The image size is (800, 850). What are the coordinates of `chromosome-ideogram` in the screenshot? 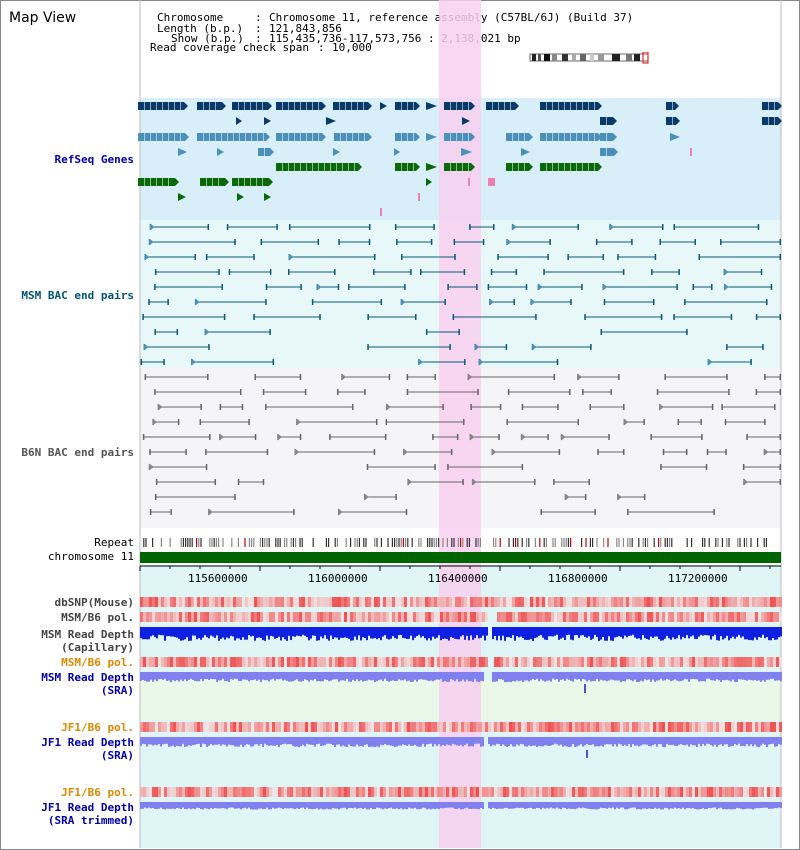 It's located at (591, 58).